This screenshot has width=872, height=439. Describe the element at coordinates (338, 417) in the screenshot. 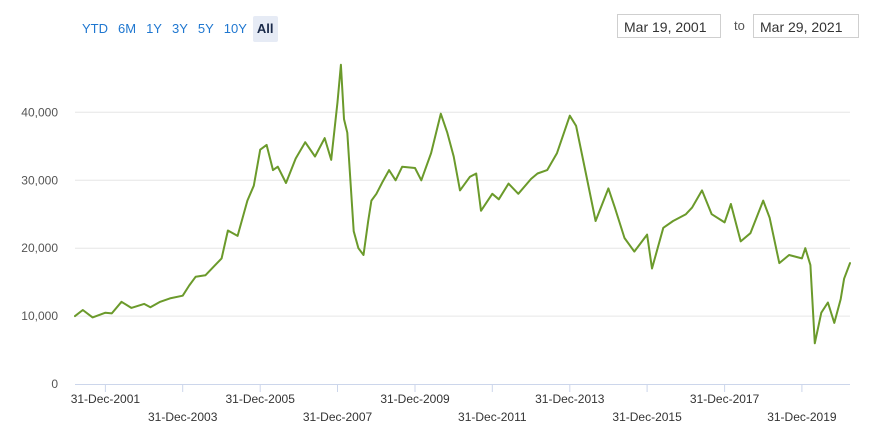

I see `x-tick-label: 31-Dec-2007` at that location.